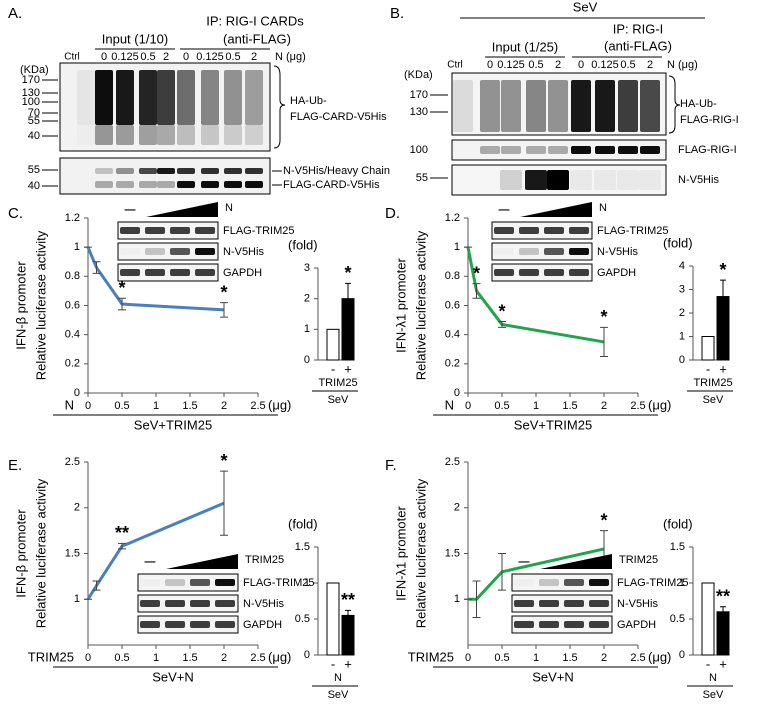 The image size is (758, 709). Describe the element at coordinates (173, 676) in the screenshot. I see `label: SeV+N` at that location.